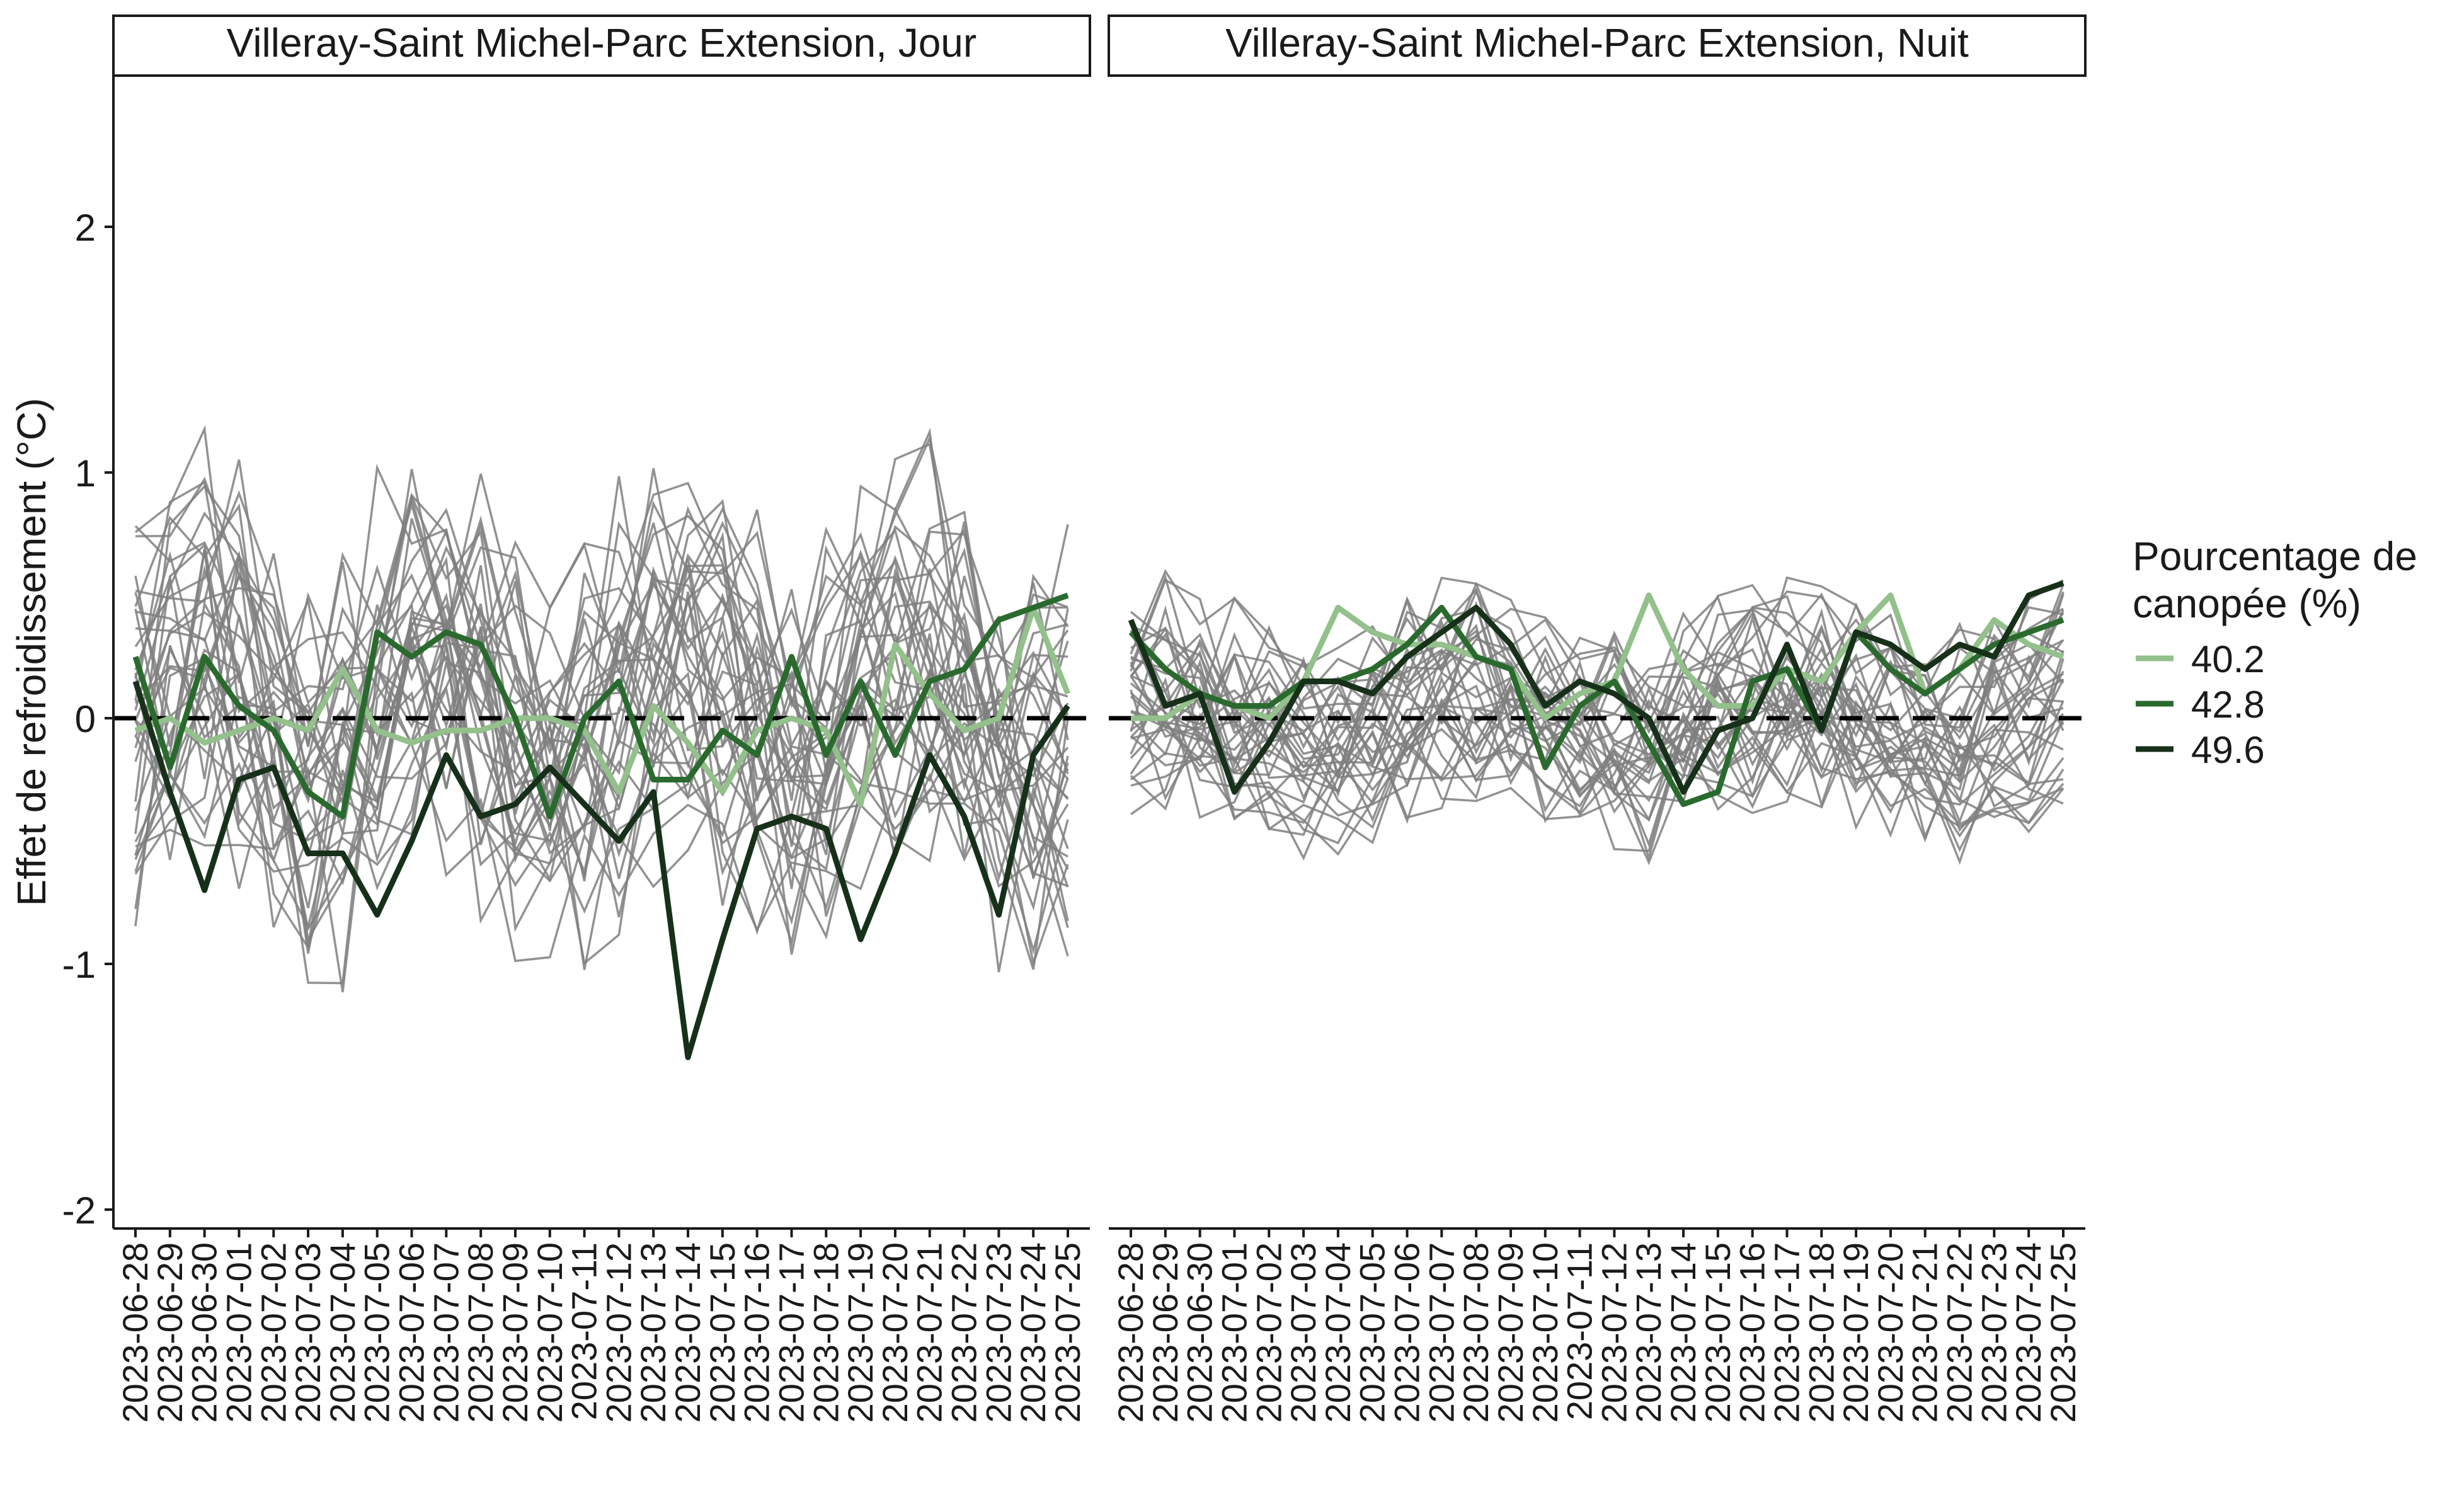 The width and height of the screenshot is (2457, 1512). What do you see at coordinates (31, 652) in the screenshot?
I see `y-axis-label: Effet de refroidissement (°C)` at bounding box center [31, 652].